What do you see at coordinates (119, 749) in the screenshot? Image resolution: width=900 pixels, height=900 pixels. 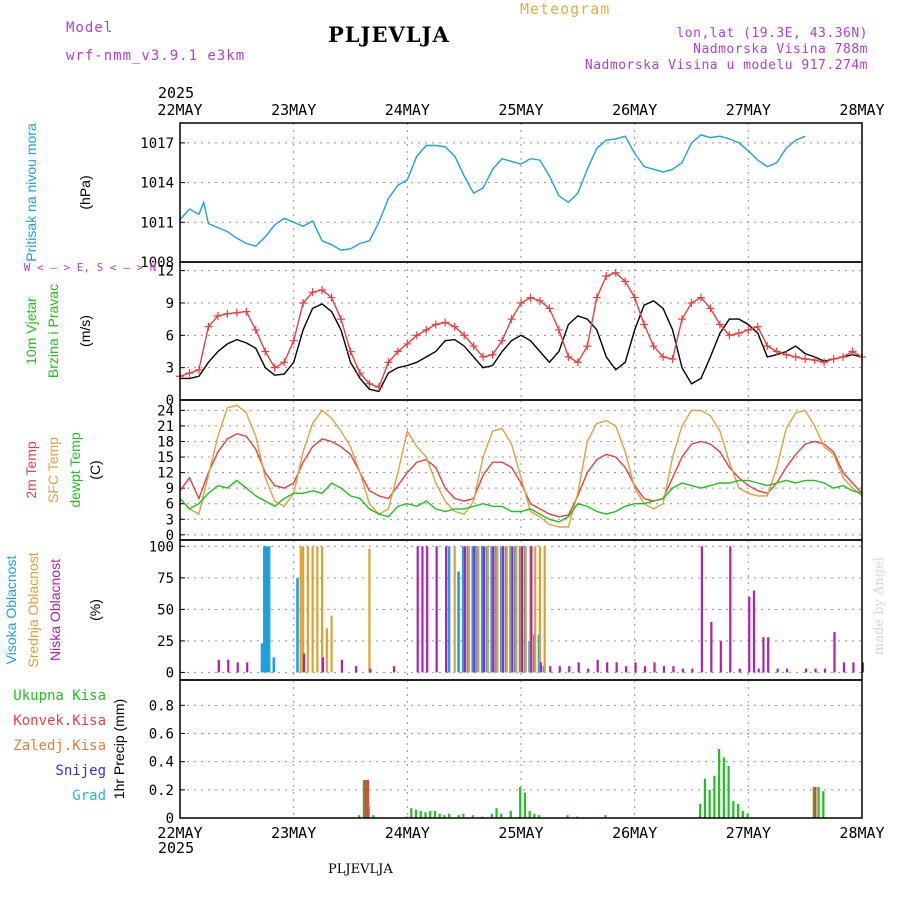 I see `precip-ylabel: 1hr Precip (mm)` at bounding box center [119, 749].